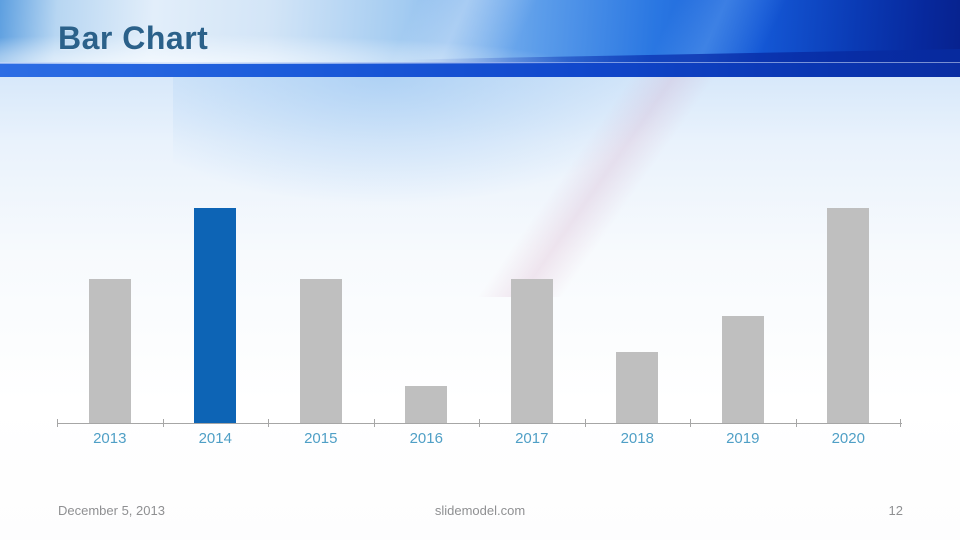  I want to click on x-axis-label: 2015, so click(321, 438).